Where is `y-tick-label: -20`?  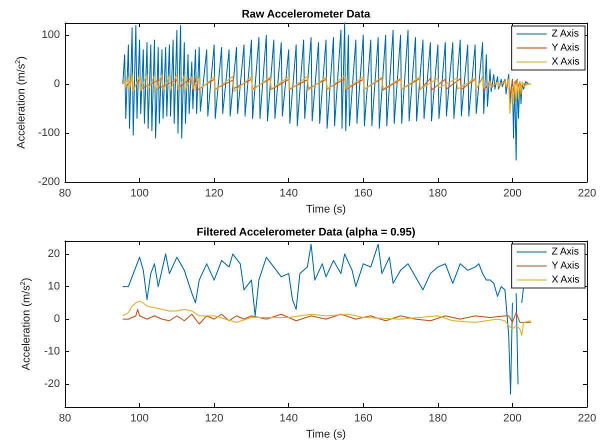 y-tick-label: -20 is located at coordinates (52, 384).